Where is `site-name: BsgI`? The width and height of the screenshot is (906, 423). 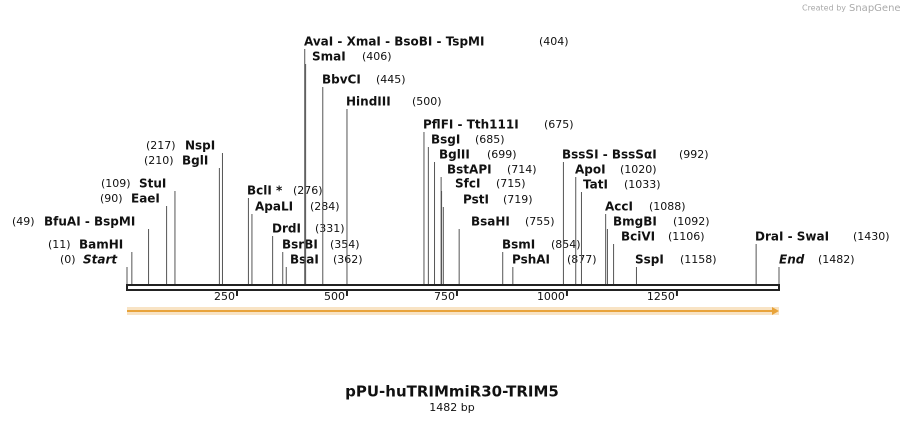
site-name: BsgI is located at coordinates (445, 140).